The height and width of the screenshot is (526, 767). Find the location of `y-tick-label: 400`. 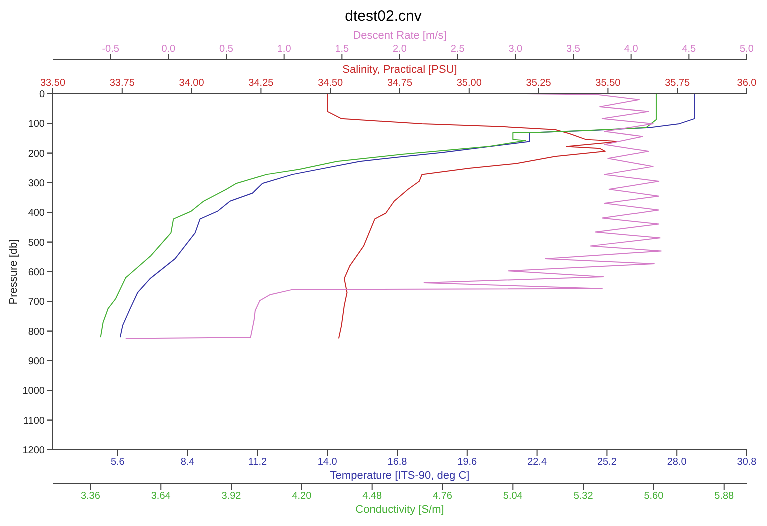

y-tick-label: 400 is located at coordinates (37, 214).